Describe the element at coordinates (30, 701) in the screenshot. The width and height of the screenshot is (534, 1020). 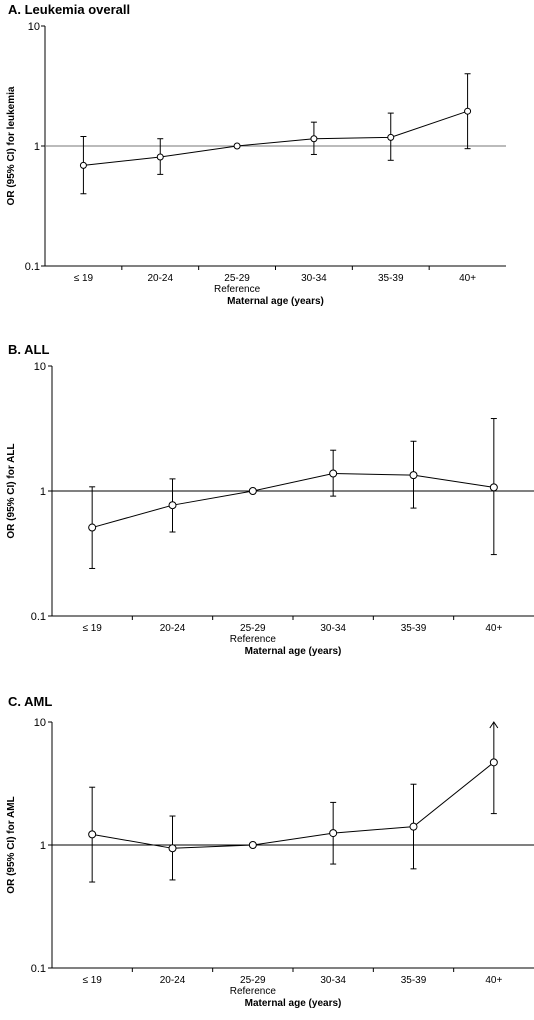
I see `chart-title: C. AML` at that location.